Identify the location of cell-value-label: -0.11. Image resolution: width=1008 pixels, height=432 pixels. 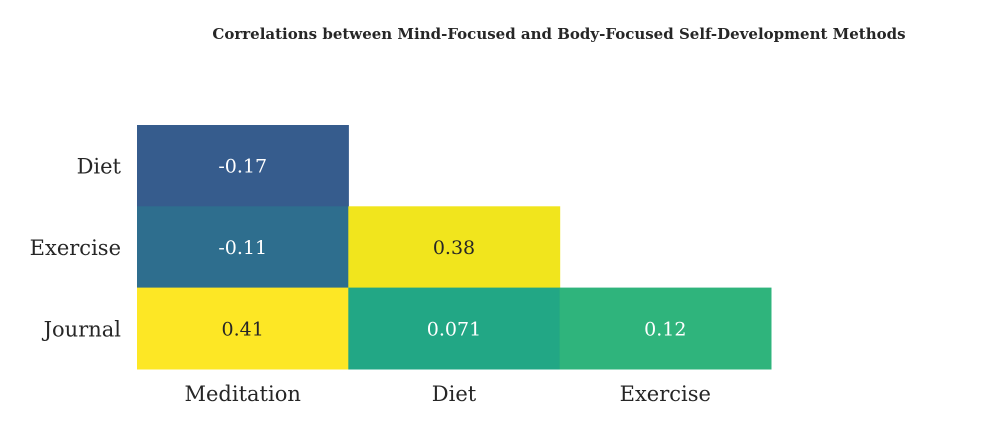
(242, 248).